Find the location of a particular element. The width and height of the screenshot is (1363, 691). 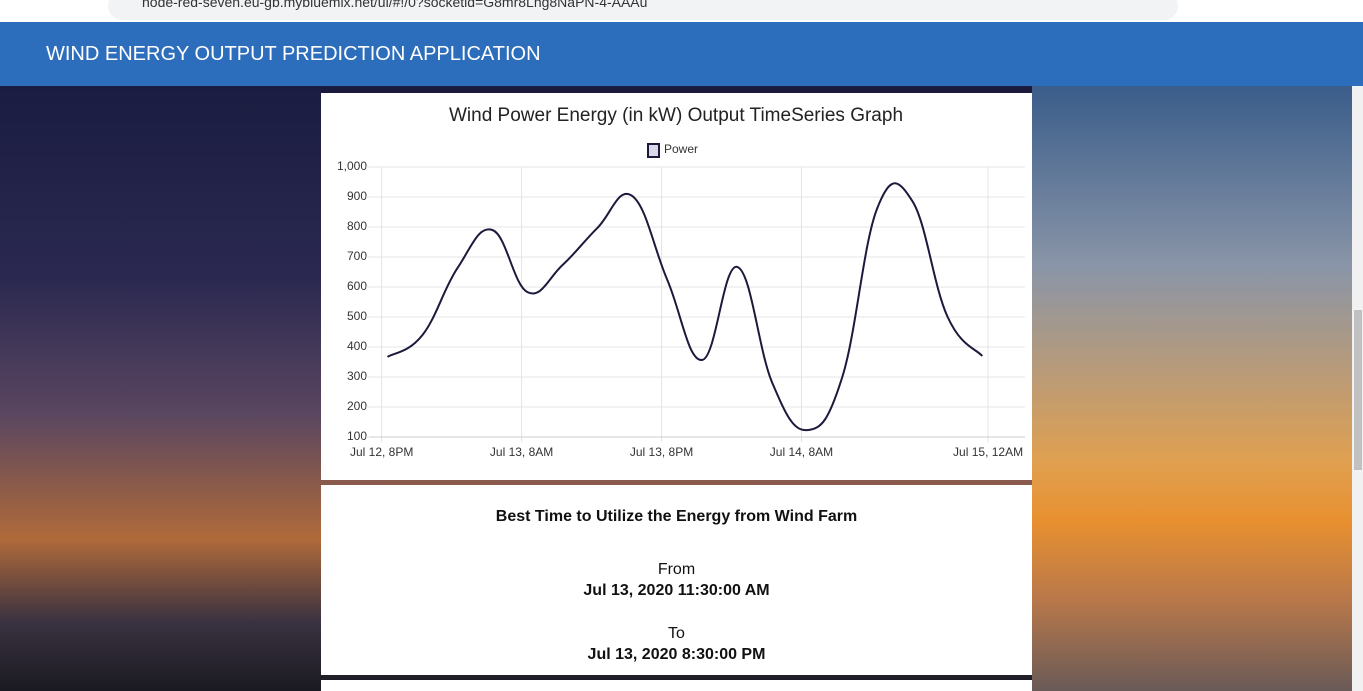

from-time: Jul 13, 2020 11:30:00 AM is located at coordinates (676, 590).